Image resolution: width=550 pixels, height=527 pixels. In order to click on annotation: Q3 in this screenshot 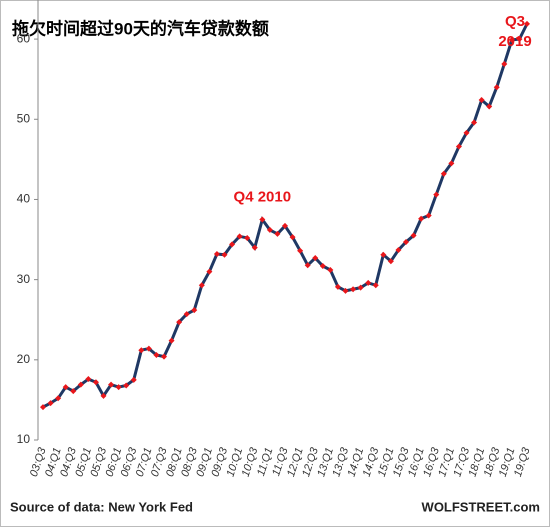, I will do `click(515, 21)`.